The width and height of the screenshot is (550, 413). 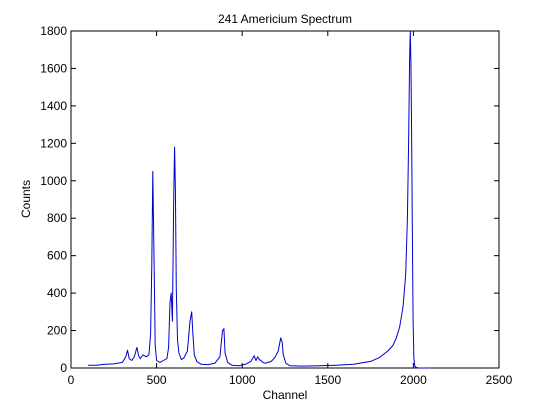 What do you see at coordinates (26, 199) in the screenshot?
I see `y-axis-title: Counts` at bounding box center [26, 199].